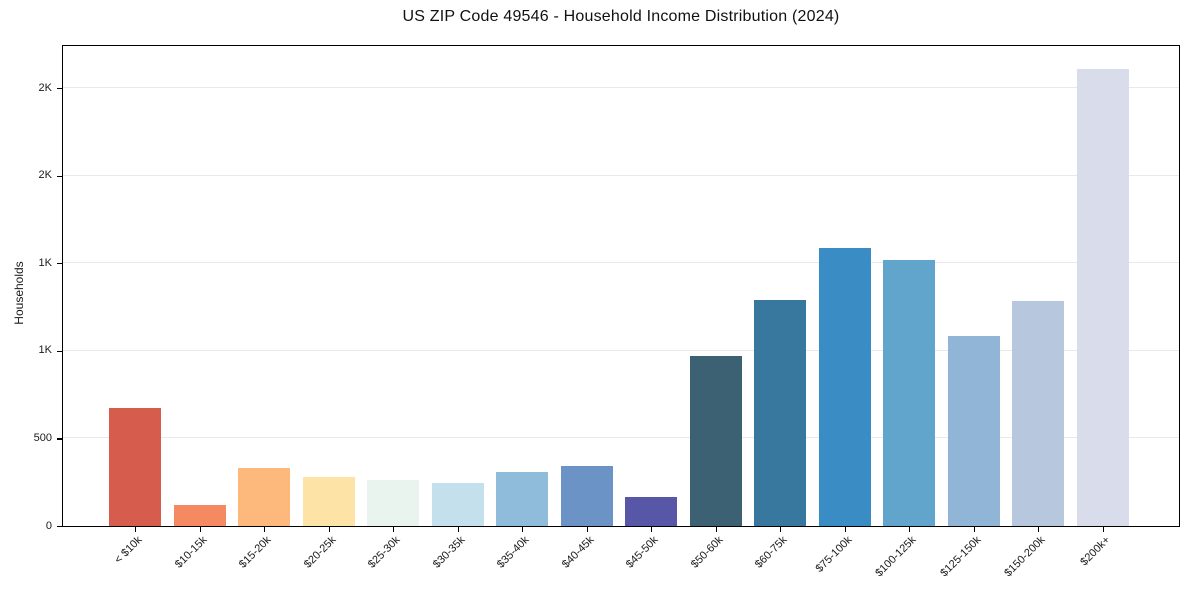  I want to click on y-tick-label: 0, so click(48, 525).